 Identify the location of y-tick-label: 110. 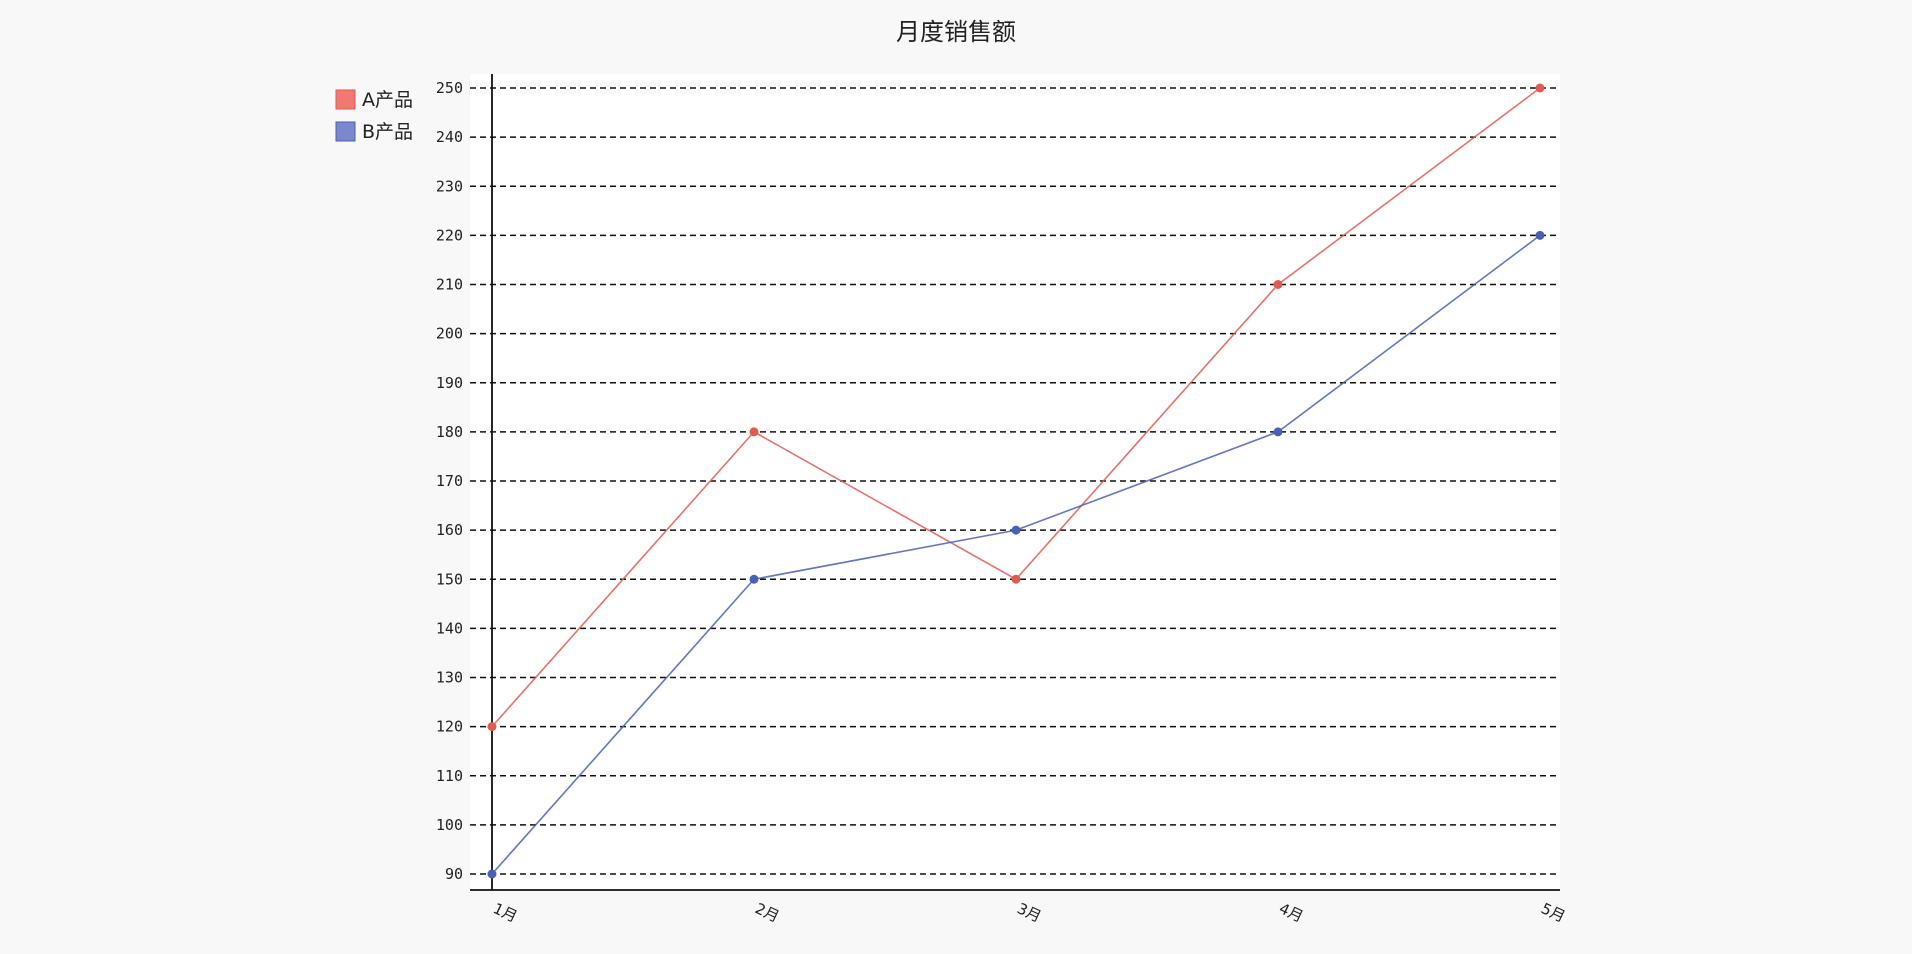
(449, 776).